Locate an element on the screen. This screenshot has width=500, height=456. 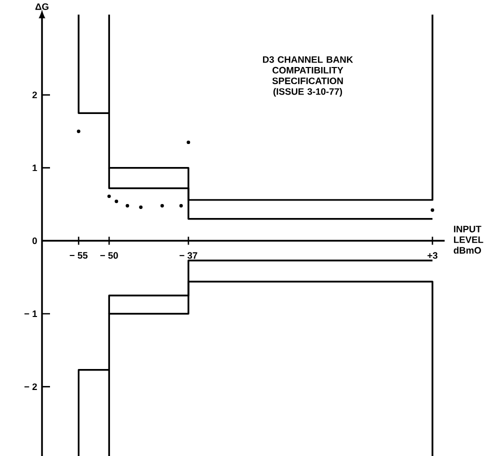
y-tick-label: 0 is located at coordinates (34, 241).